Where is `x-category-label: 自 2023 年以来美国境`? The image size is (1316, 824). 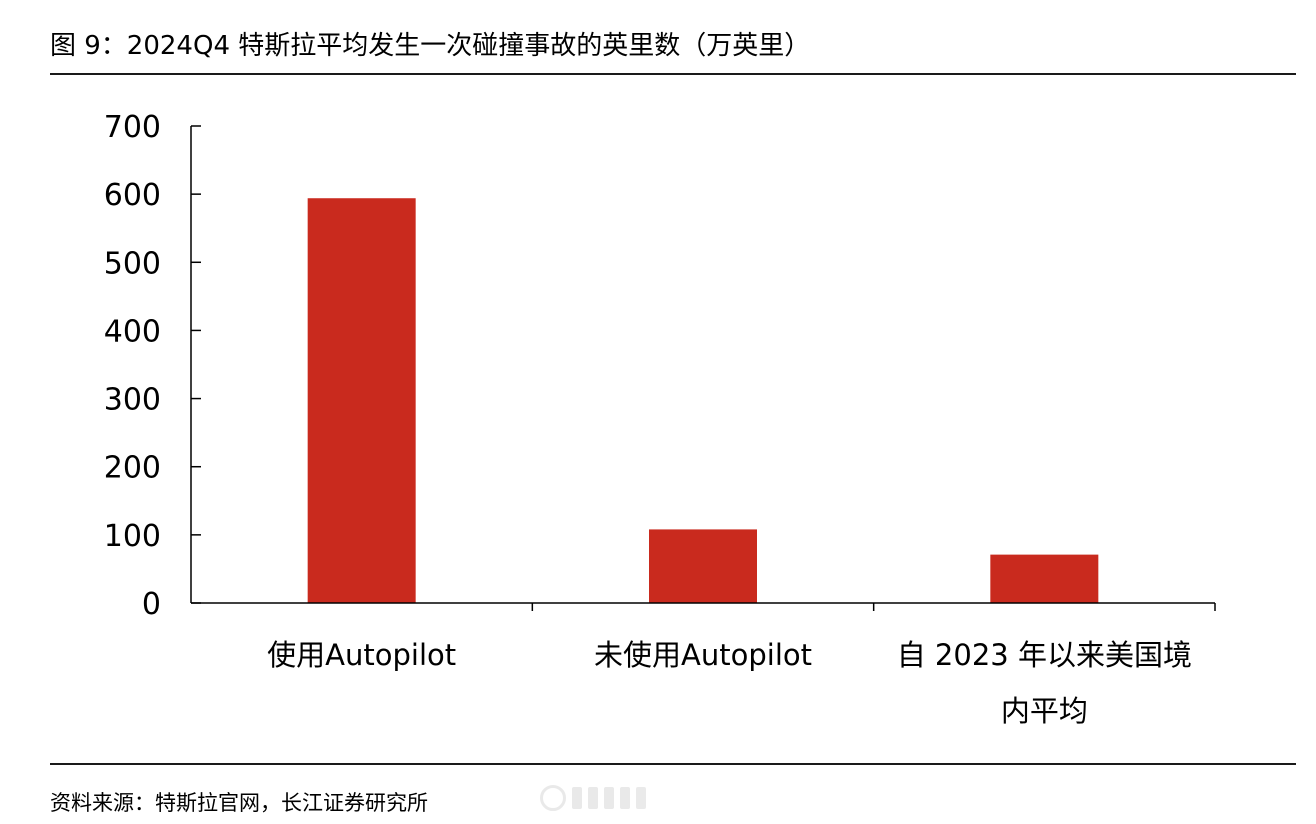 x-category-label: 自 2023 年以来美国境 is located at coordinates (1044, 655).